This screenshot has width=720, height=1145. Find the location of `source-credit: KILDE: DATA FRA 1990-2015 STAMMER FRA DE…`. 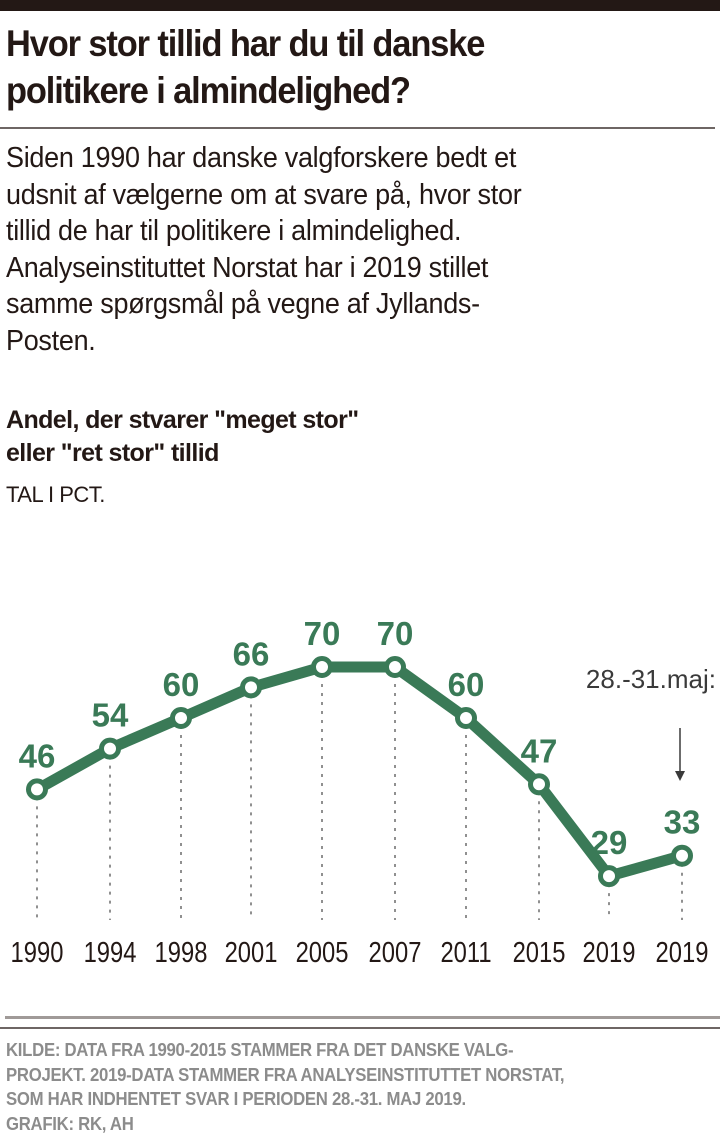

source-credit: KILDE: DATA FRA 1990-2015 STAMMER FRA DE… is located at coordinates (285, 1087).